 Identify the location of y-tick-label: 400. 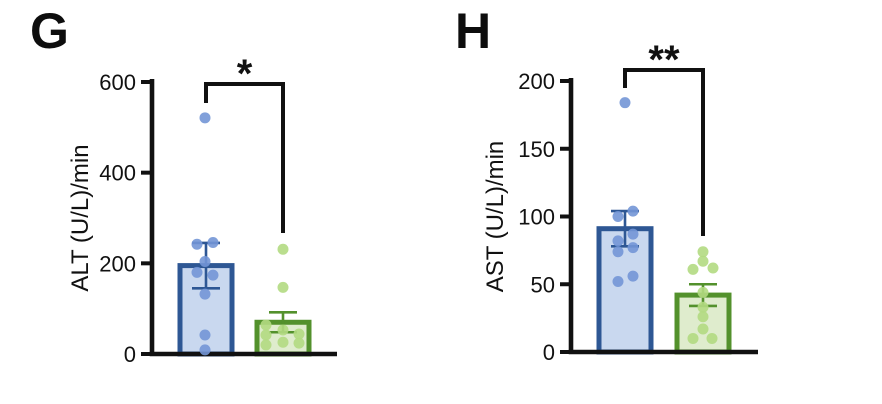
(117, 173).